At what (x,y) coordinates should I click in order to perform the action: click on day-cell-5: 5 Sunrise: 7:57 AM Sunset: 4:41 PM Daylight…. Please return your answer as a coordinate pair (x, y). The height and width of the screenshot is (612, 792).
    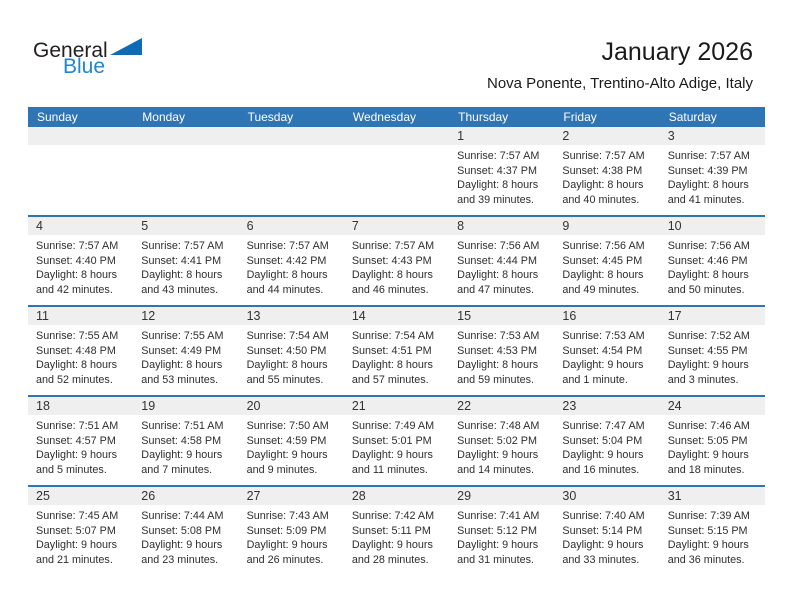
    Looking at the image, I should click on (186, 261).